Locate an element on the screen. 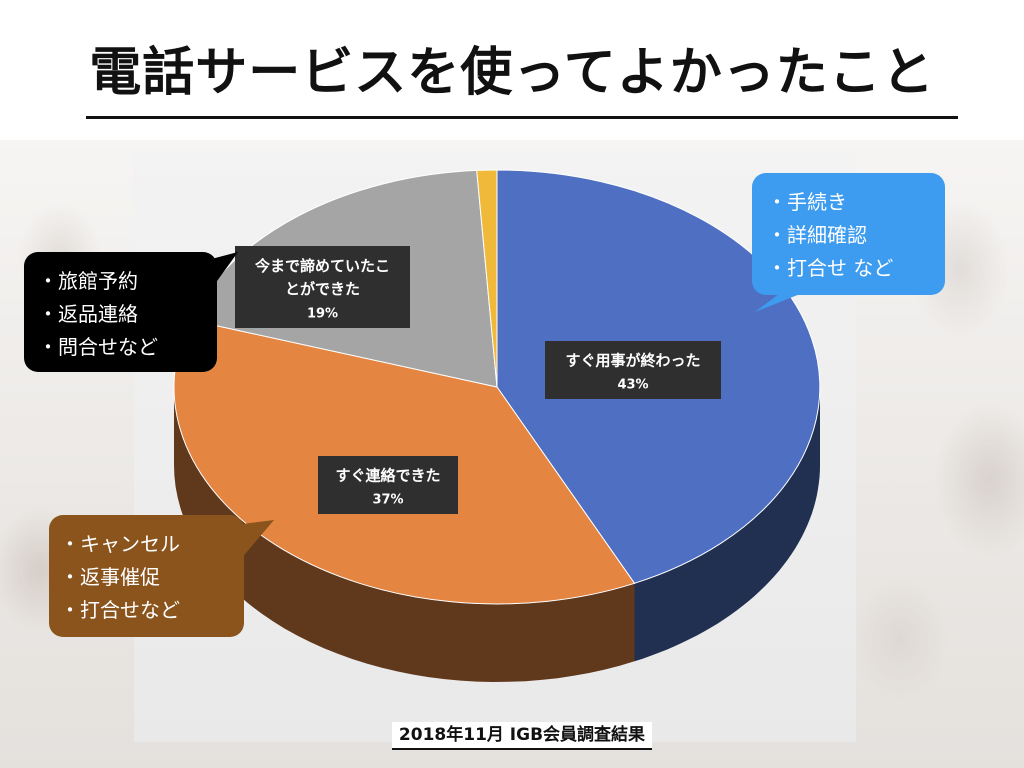 This screenshot has width=1024, height=768. data-label-text: すぐ用事が終わった is located at coordinates (632, 361).